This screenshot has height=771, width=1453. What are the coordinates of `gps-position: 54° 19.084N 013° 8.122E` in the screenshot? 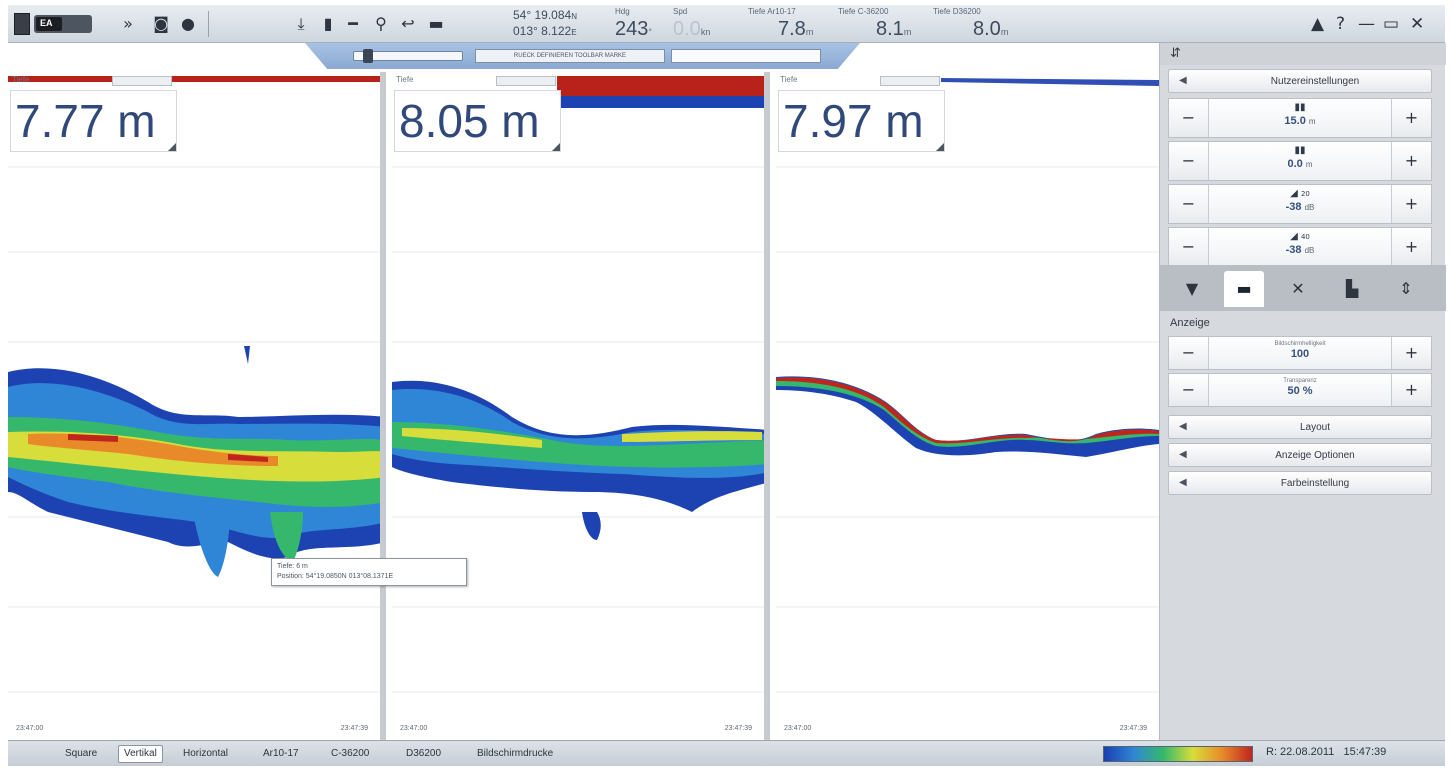 It's located at (560, 24).